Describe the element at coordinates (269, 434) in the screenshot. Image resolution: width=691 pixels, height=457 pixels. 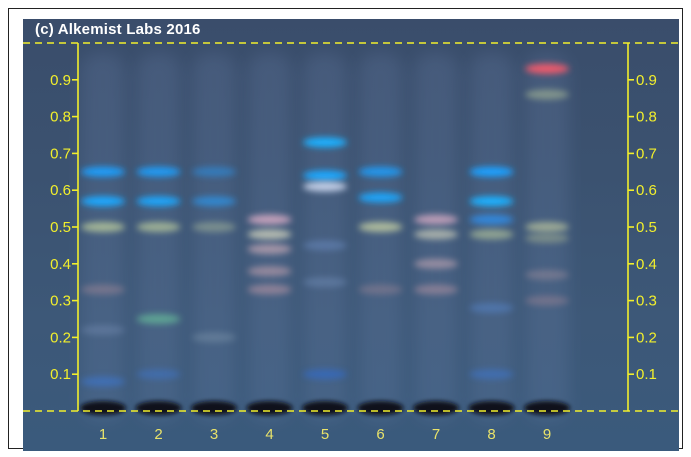
I see `lane-label: 4` at that location.